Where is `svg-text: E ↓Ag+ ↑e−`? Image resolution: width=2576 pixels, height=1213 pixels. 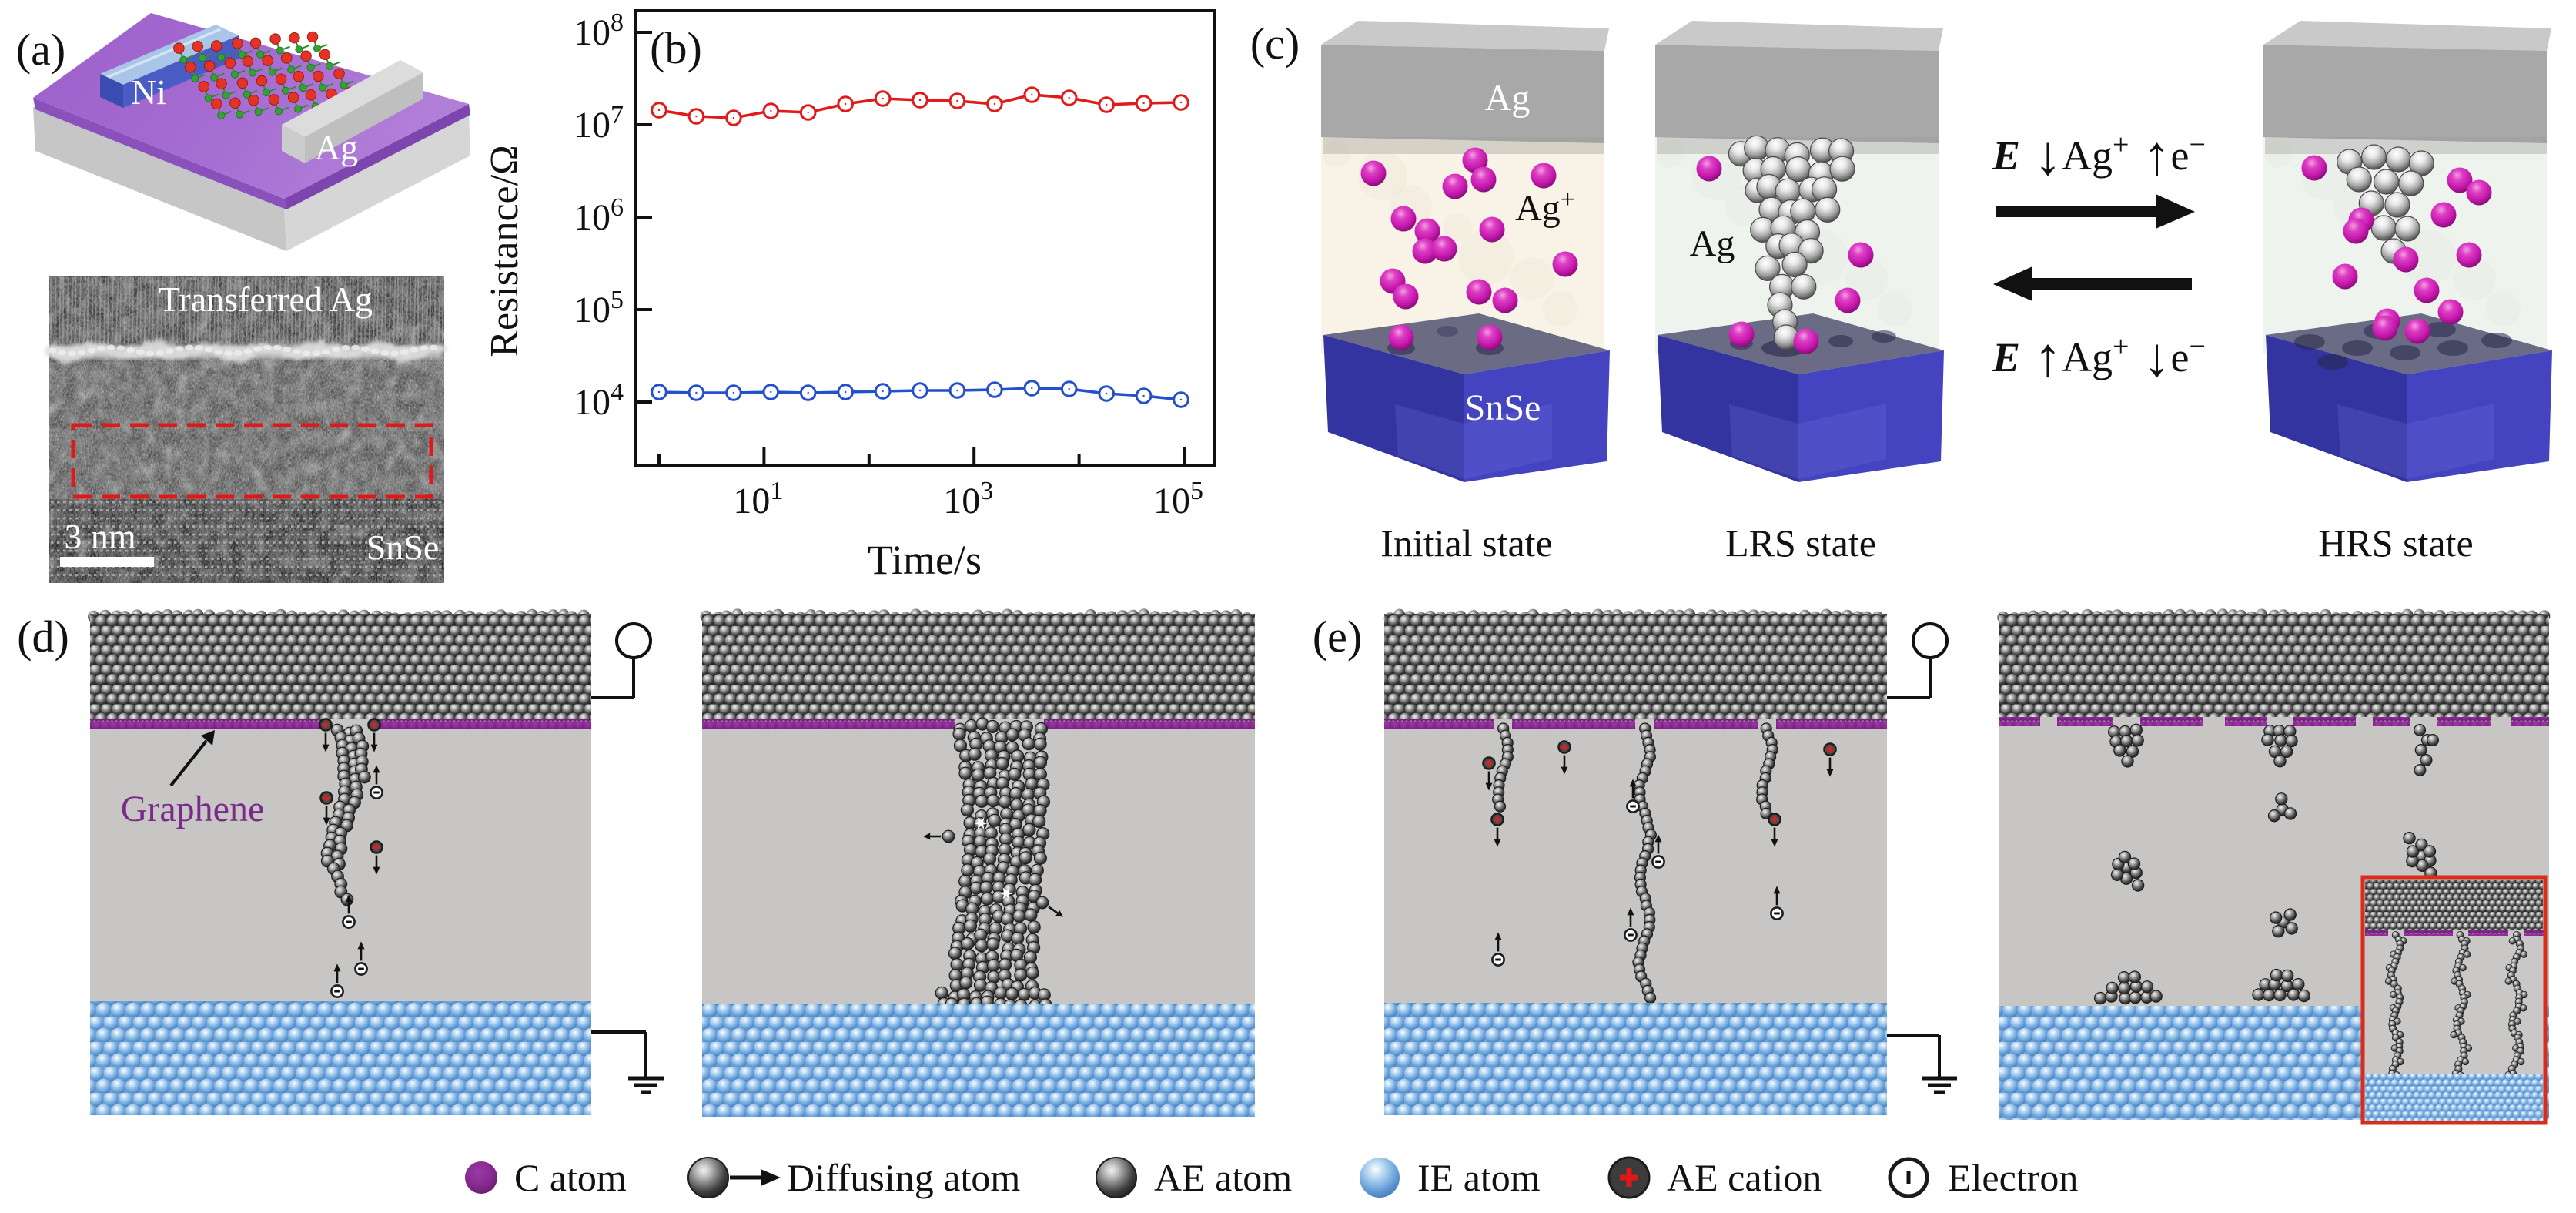 svg-text: E ↓Ag+ ↑e− is located at coordinates (2099, 155).